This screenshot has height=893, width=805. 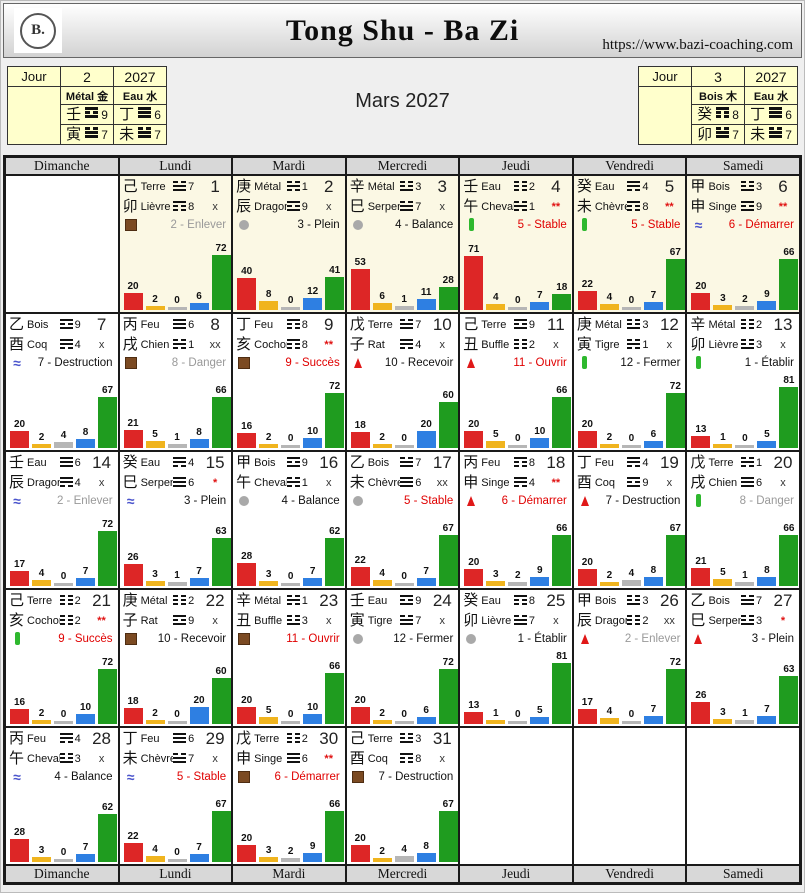 What do you see at coordinates (516, 244) in the screenshot?
I see `day-cell-4: 壬 Eau 2 4 午 Cheval 1 ** 5 - Stable 71 4 0 7 18` at bounding box center [516, 244].